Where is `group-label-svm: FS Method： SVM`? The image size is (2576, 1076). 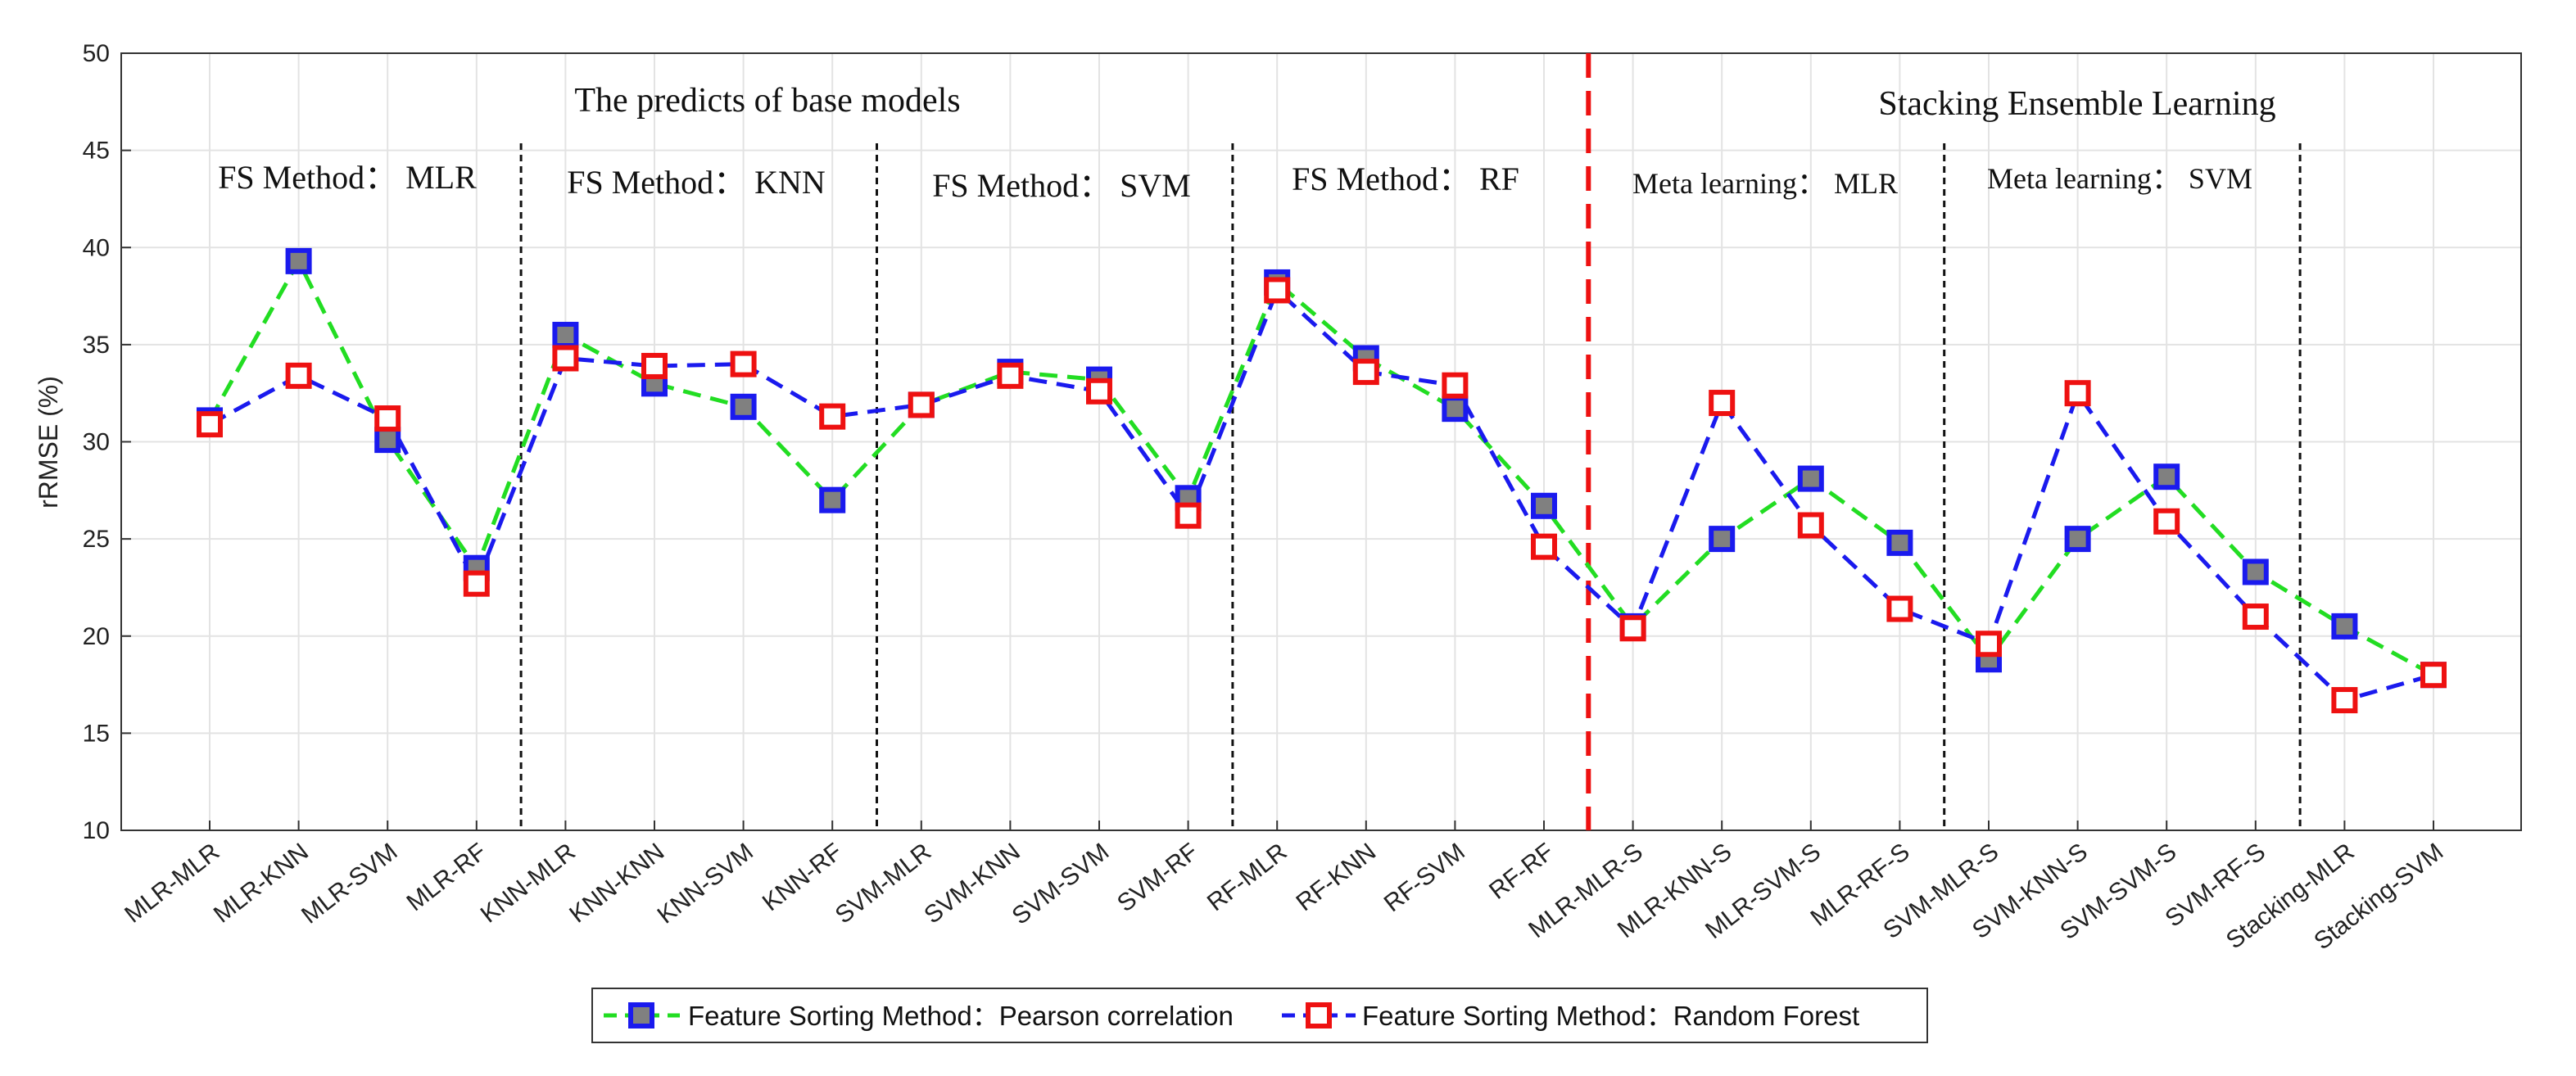 group-label-svm: FS Method： SVM is located at coordinates (1061, 185).